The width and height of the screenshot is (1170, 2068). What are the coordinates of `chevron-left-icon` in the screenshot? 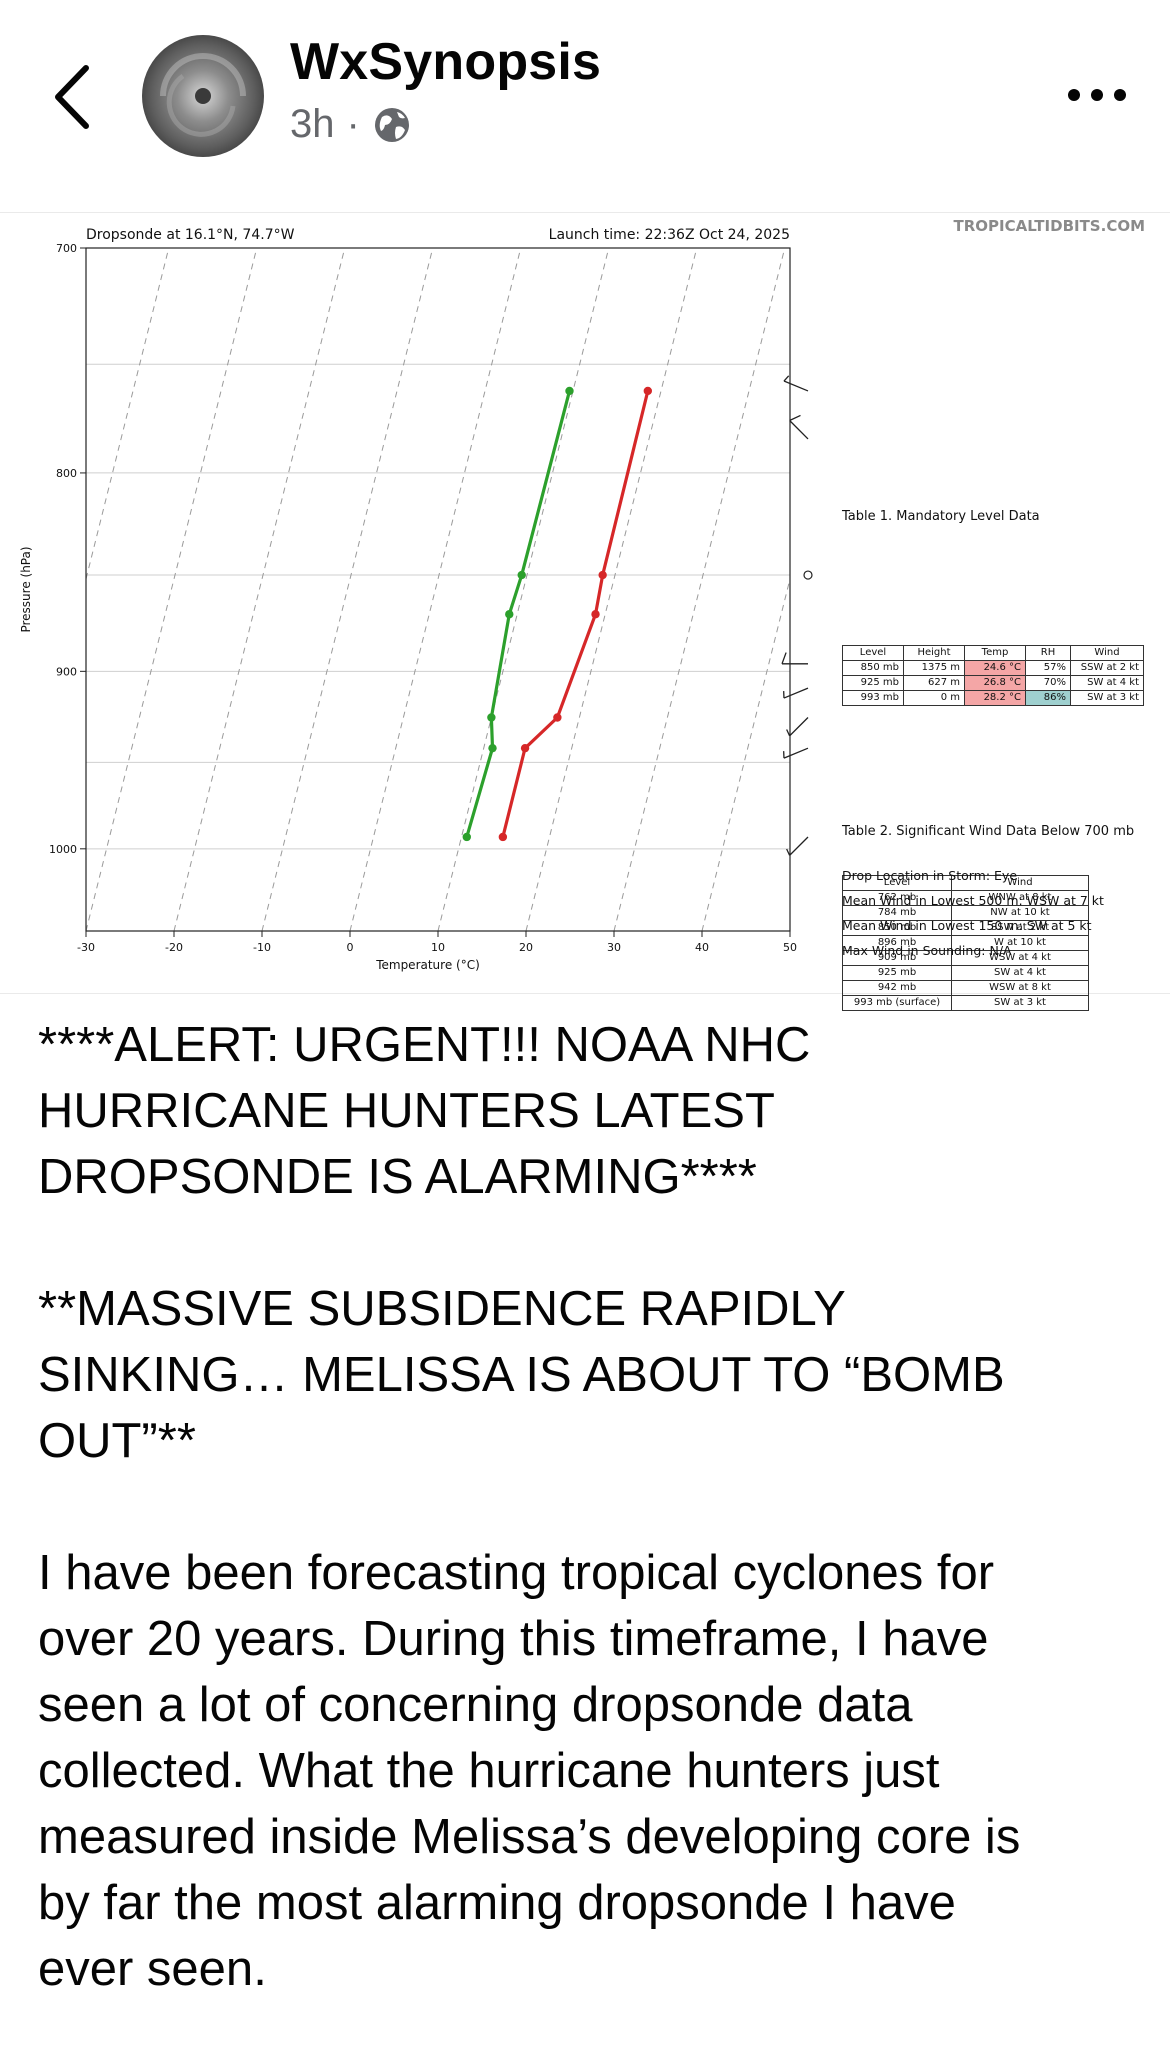 It's located at (72, 97).